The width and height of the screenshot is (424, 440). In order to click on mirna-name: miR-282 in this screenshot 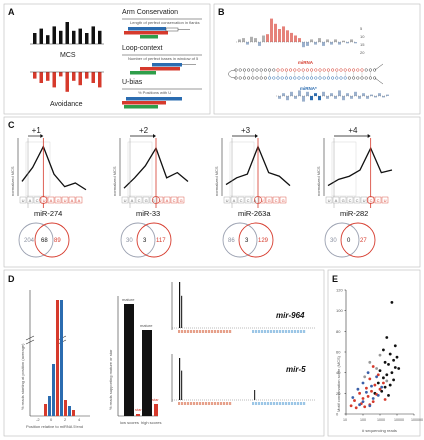, I will do `click(354, 213)`.